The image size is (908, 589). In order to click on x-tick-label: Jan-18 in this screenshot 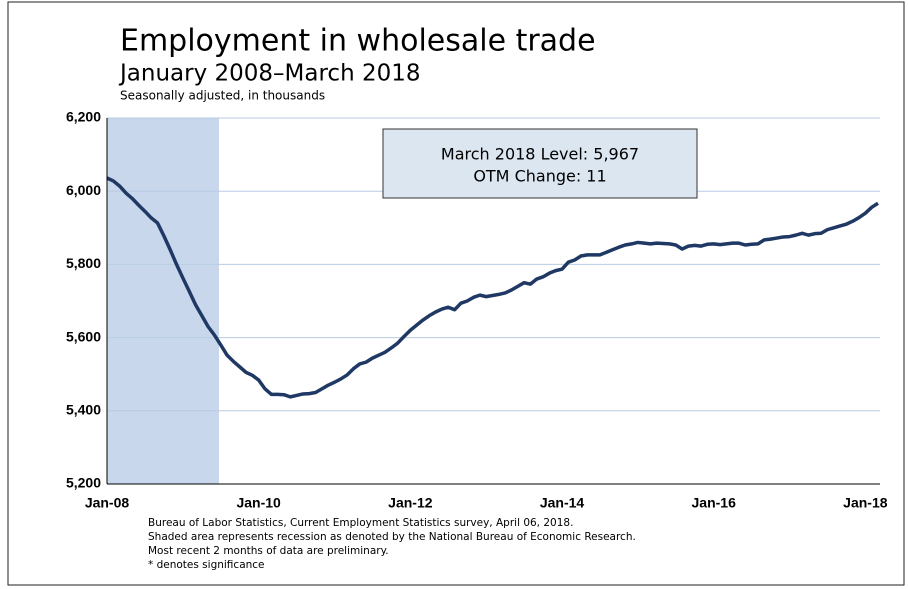, I will do `click(865, 503)`.